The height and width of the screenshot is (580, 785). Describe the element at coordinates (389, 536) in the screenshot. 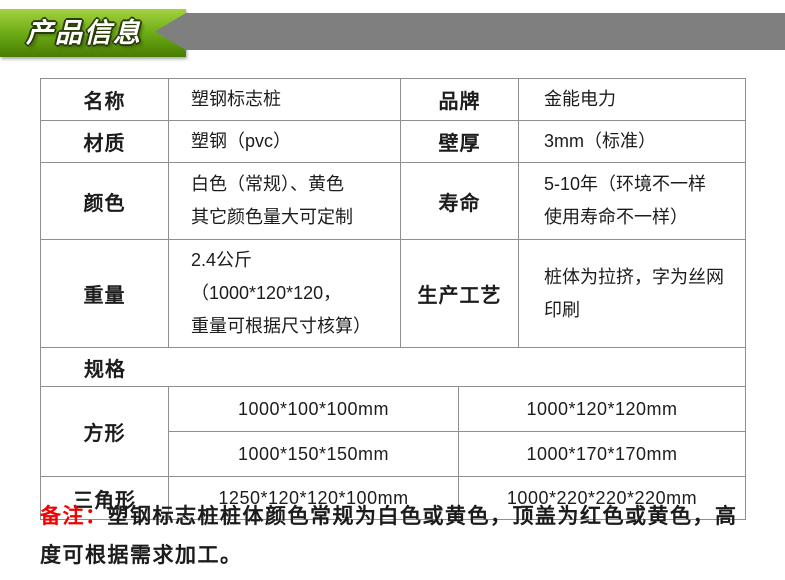

I see `remark-text: 塑钢标志桩桩体颜色常规为白色或黄色，顶盖为红色或黄色，高度可根据需求加工。` at that location.